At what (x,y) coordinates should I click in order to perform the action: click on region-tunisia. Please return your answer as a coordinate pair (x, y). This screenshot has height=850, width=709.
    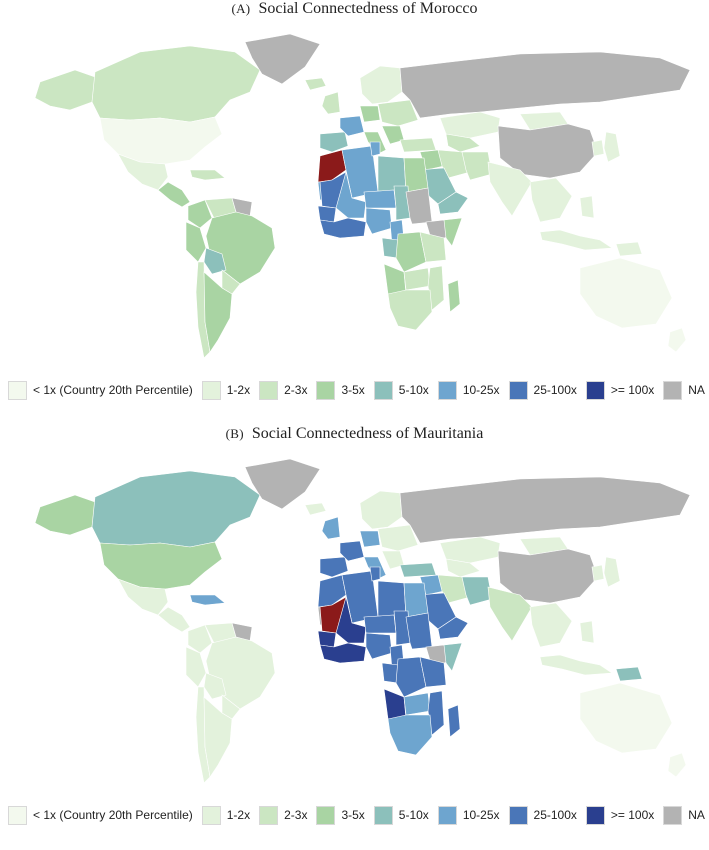
    Looking at the image, I should click on (375, 149).